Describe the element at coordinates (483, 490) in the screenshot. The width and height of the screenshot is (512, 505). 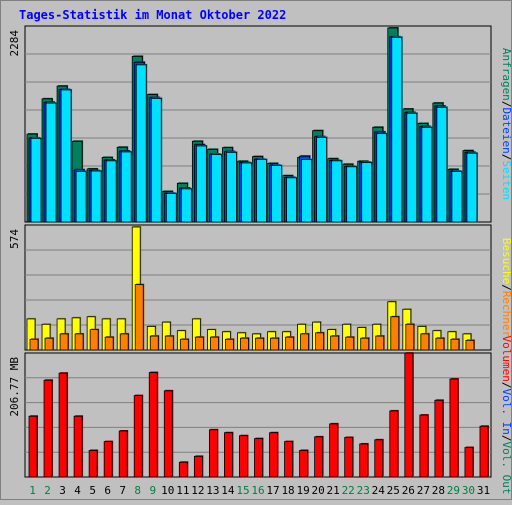
I see `day-label-31: 31` at that location.